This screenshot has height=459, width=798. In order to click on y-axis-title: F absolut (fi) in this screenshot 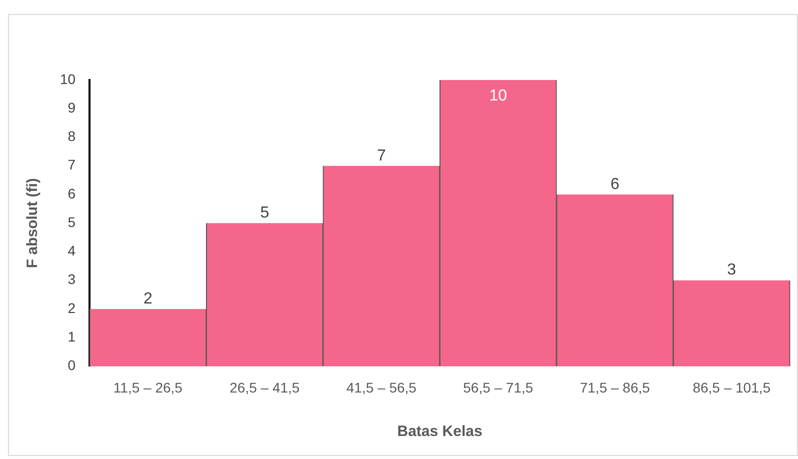, I will do `click(33, 223)`.